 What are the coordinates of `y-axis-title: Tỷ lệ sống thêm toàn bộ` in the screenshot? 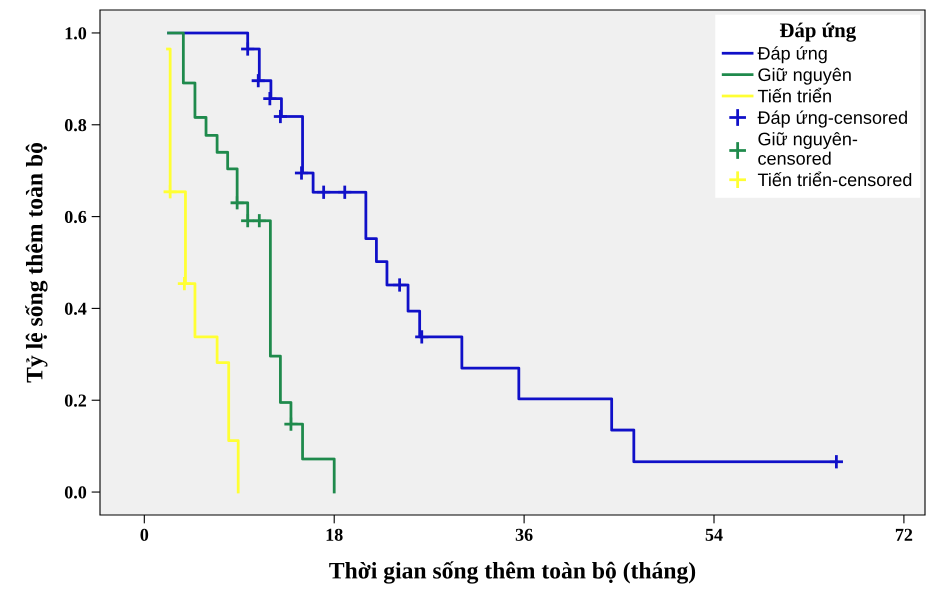 It's located at (36, 262).